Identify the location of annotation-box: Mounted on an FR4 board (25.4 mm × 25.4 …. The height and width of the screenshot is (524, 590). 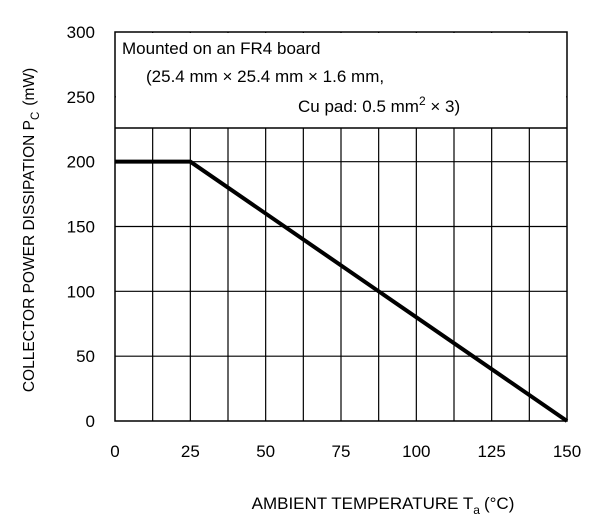
(341, 81).